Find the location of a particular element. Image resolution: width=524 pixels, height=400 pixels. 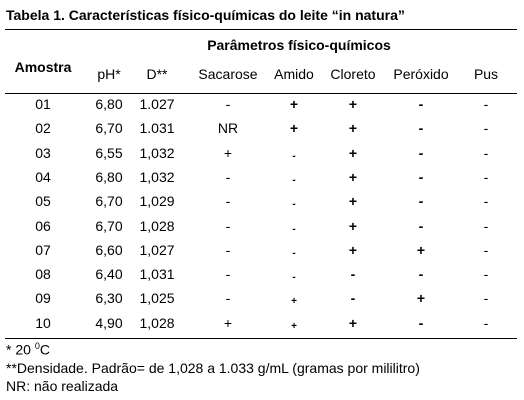

table-cell: NR is located at coordinates (228, 128).